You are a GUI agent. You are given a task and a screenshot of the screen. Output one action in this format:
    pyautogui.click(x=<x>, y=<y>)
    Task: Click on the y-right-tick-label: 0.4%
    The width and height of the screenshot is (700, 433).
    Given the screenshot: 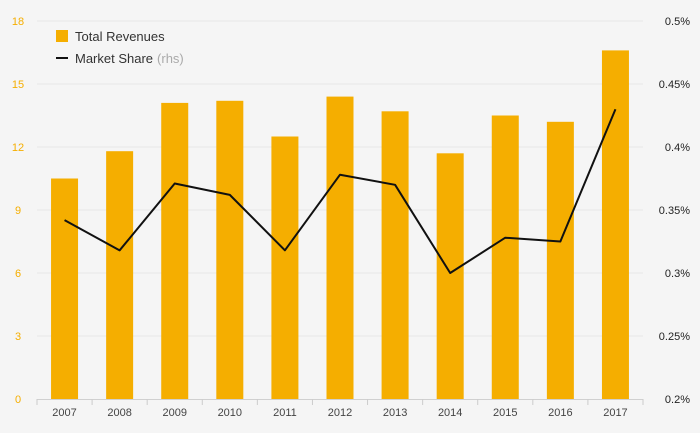 What is the action you would take?
    pyautogui.click(x=677, y=148)
    